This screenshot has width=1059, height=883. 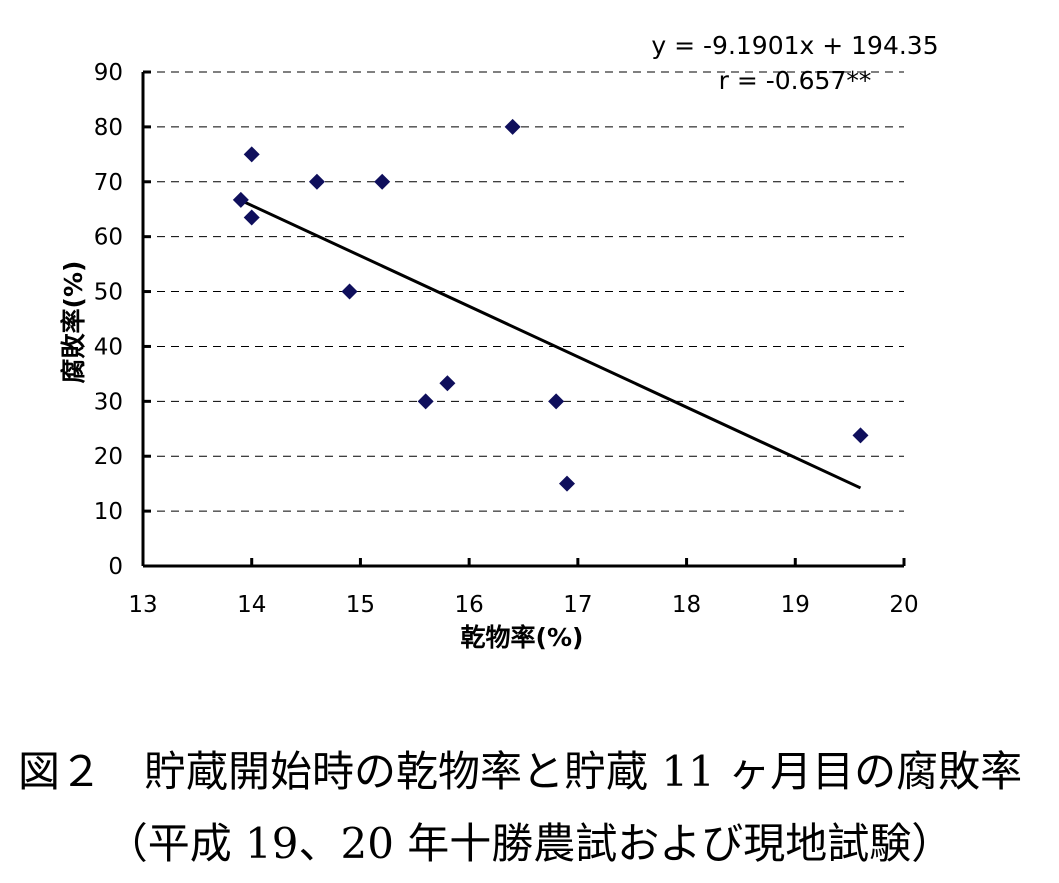 I want to click on x-tick-label-3: 16, so click(x=469, y=605).